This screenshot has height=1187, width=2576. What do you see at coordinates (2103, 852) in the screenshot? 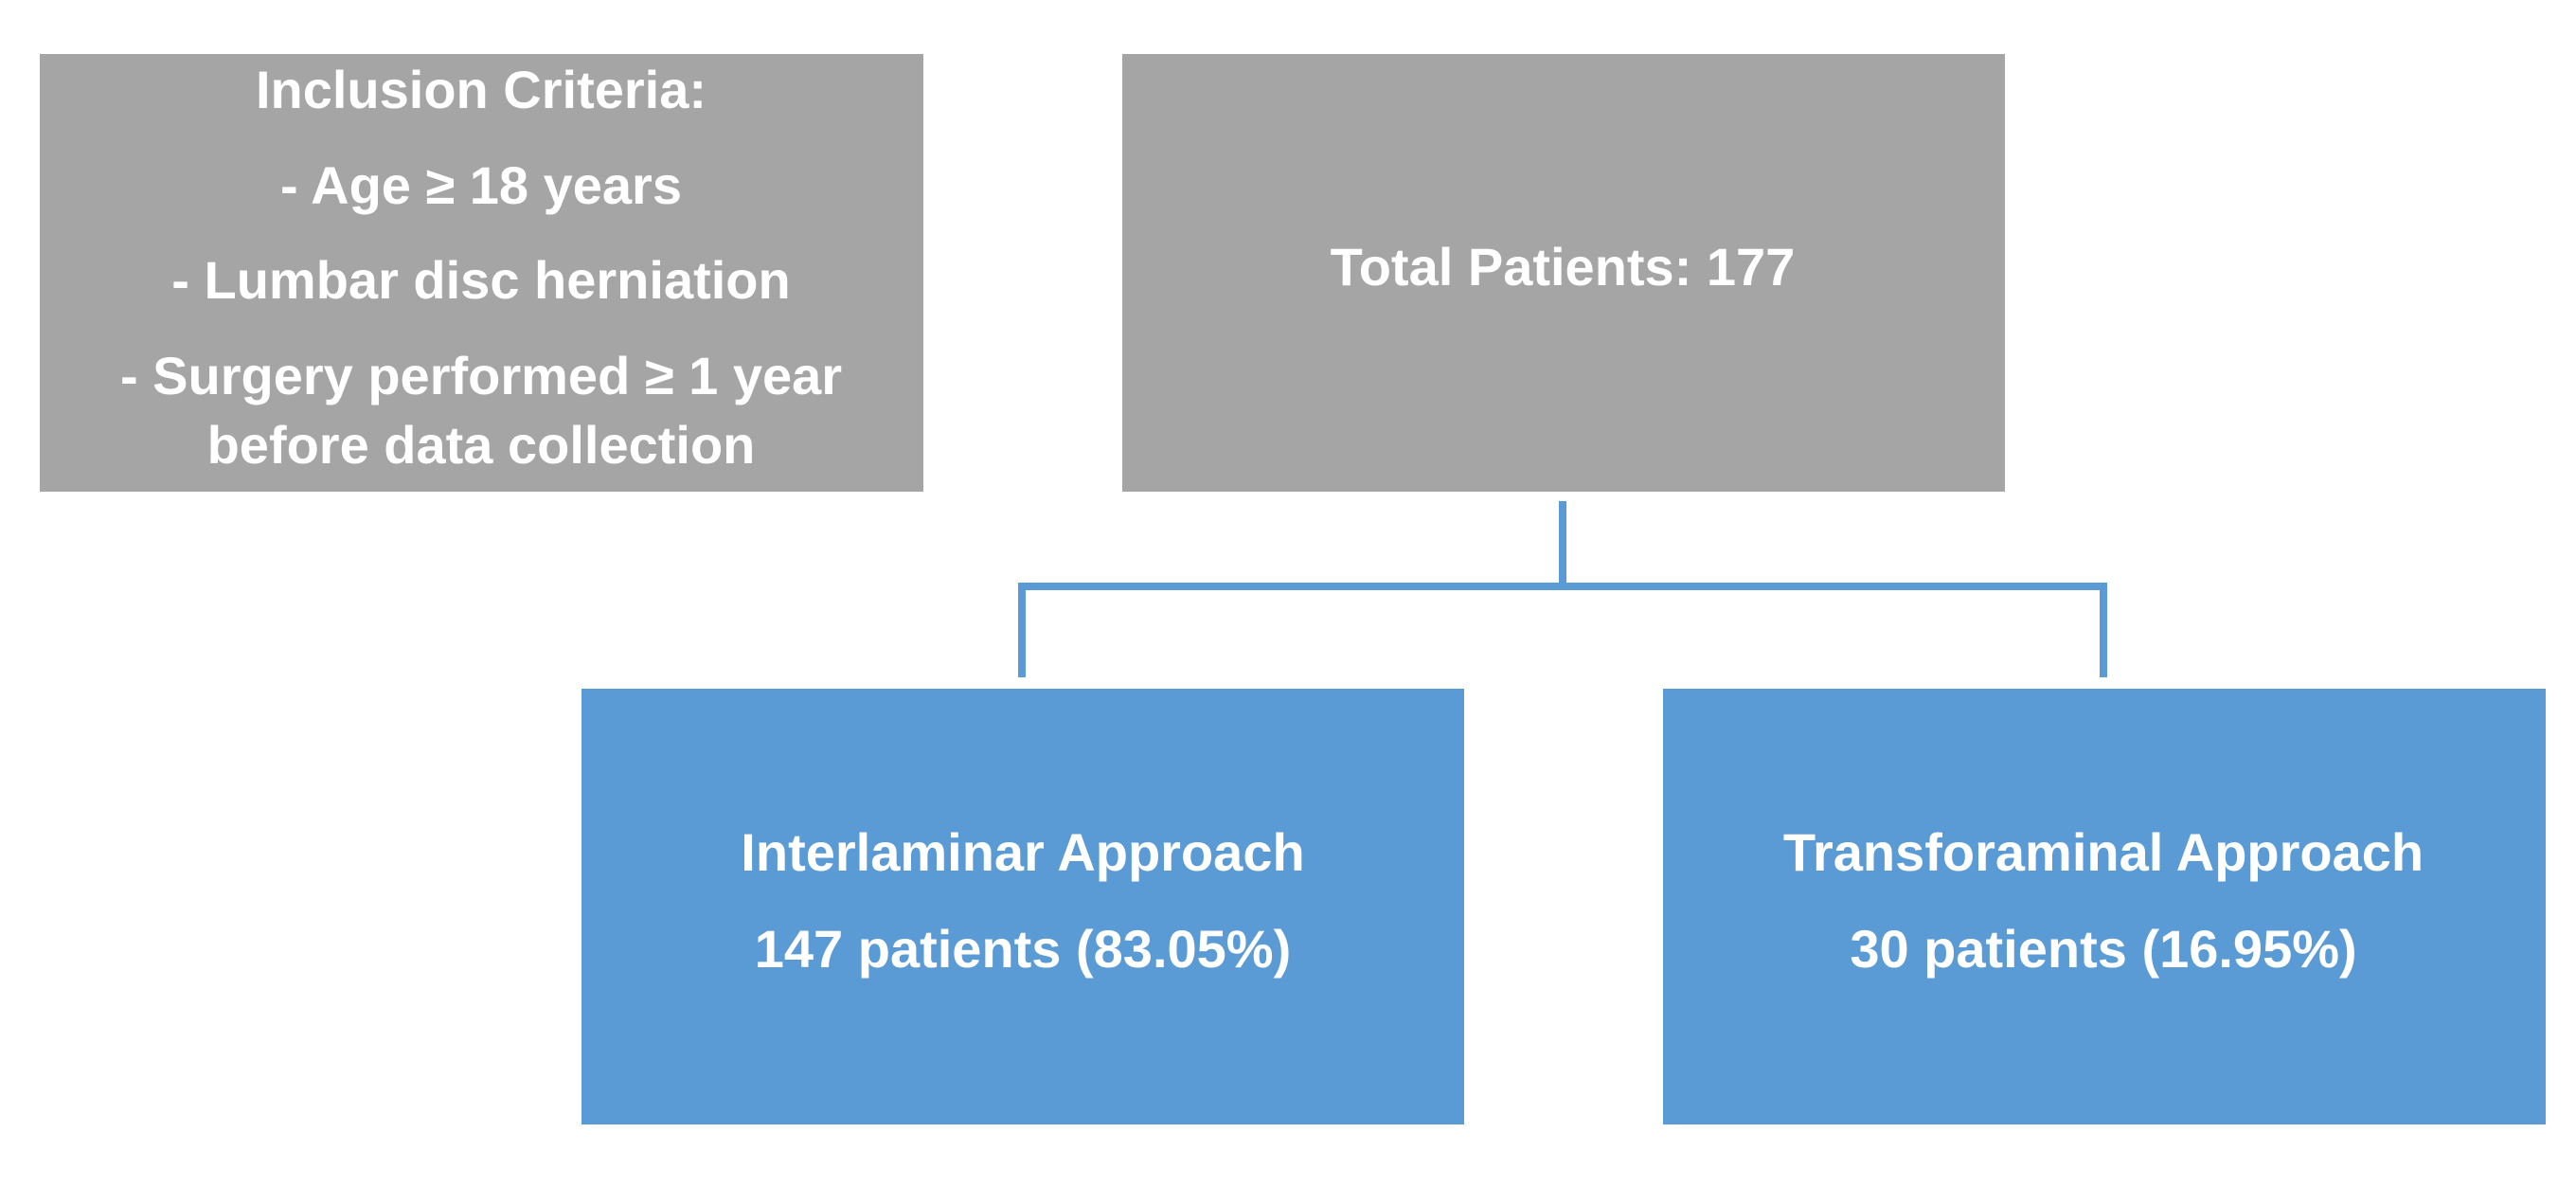
I see `node-title: Transforaminal Approach` at bounding box center [2103, 852].